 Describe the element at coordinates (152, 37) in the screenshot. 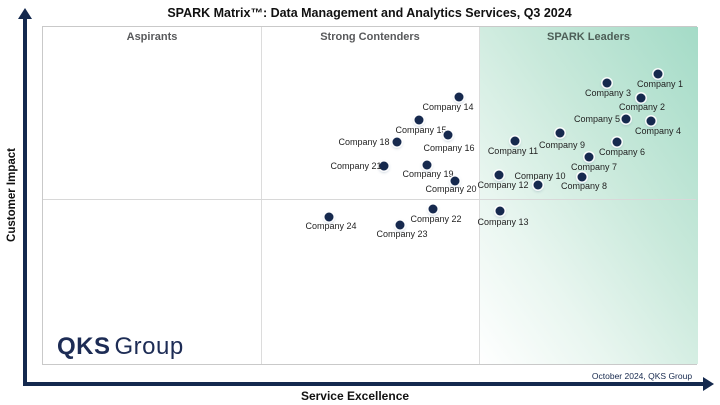

I see `quadrant-label-aspirants: Aspirants` at that location.